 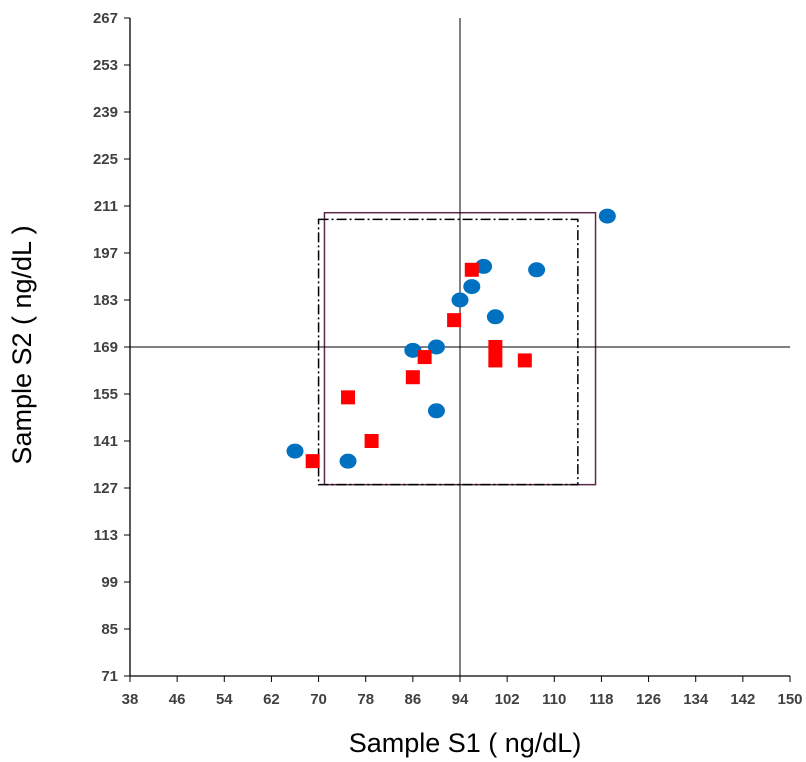 What do you see at coordinates (105, 253) in the screenshot?
I see `y-tick-label: 197` at bounding box center [105, 253].